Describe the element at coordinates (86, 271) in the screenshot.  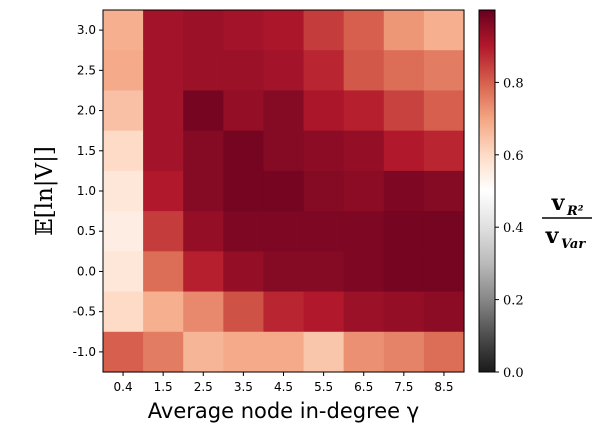
I see `y-tick-label: 0.0` at that location.